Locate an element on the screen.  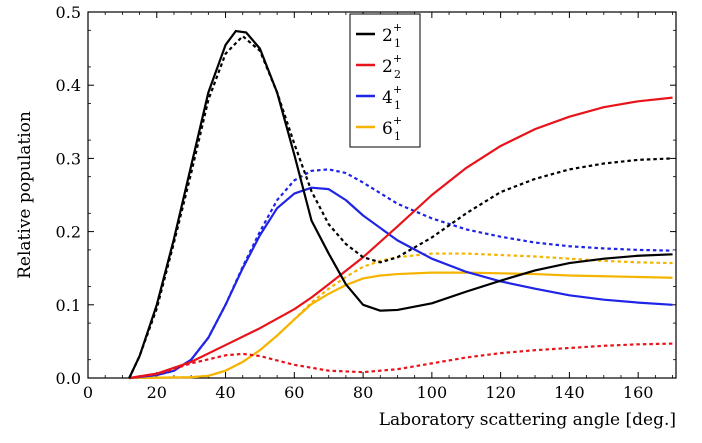
legend: 2+ 12+ 24+ 16+ 1 is located at coordinates (385, 80).